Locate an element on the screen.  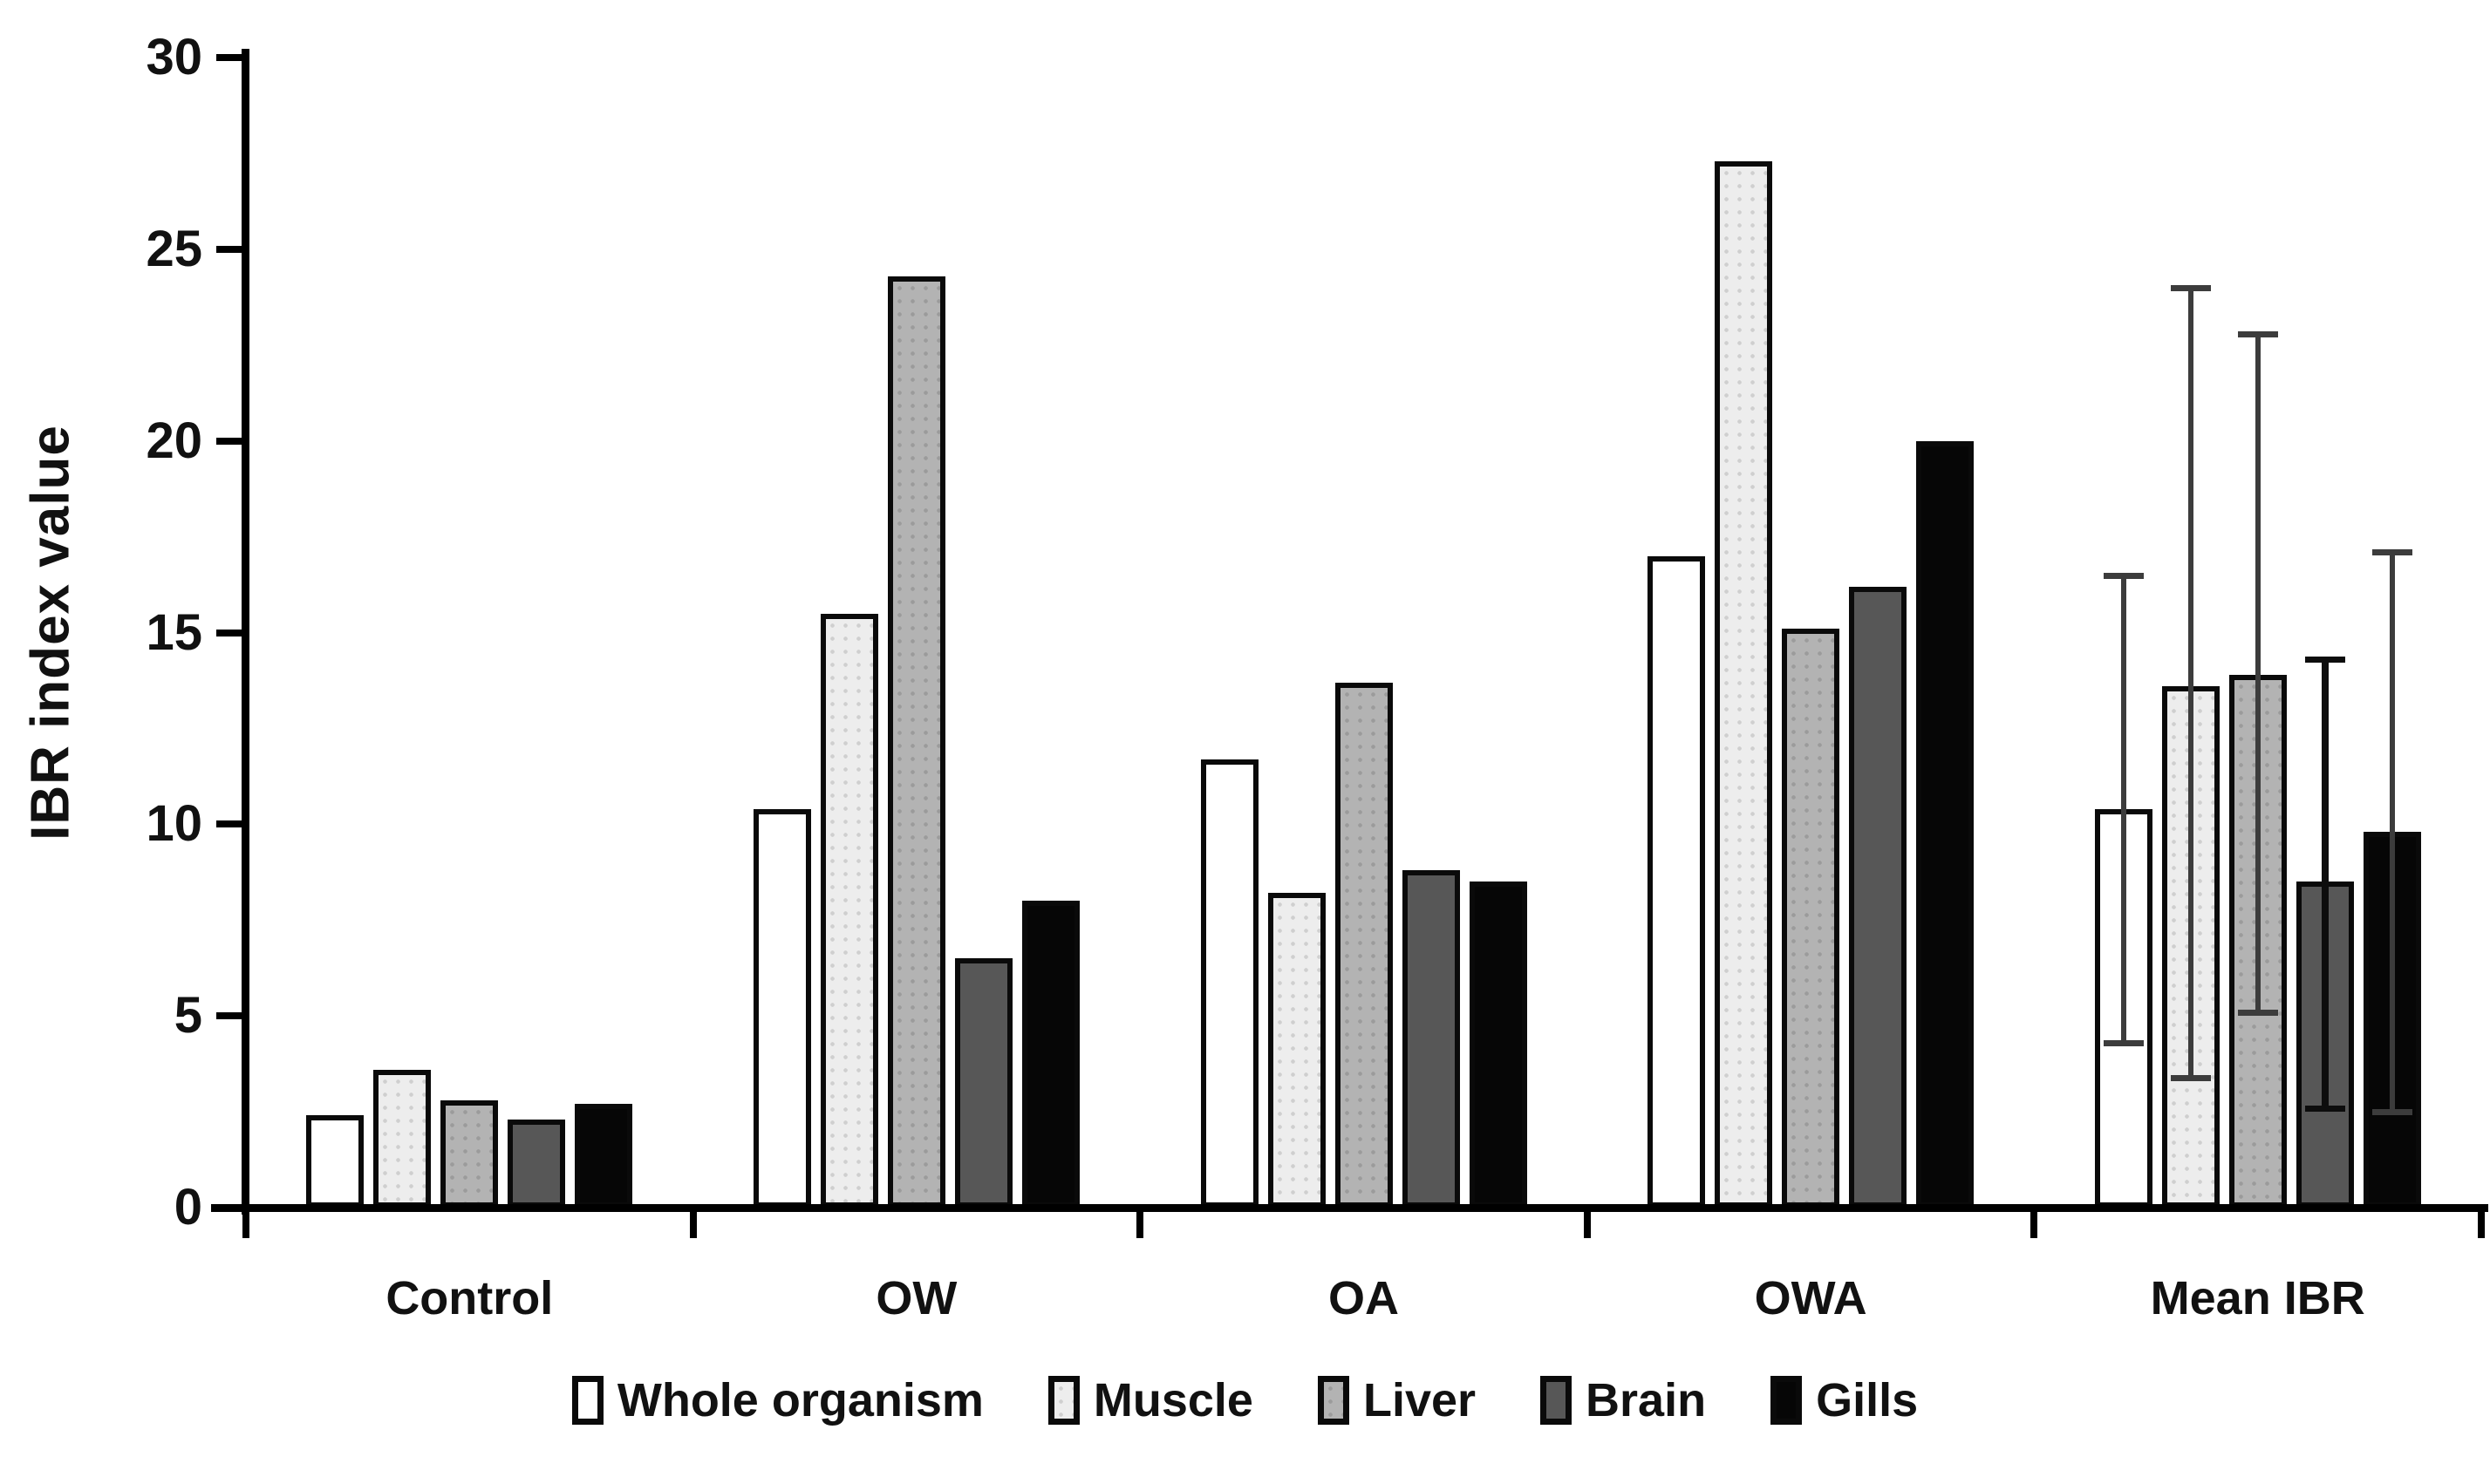
legend-item-gills: Gills is located at coordinates (1844, 1400).